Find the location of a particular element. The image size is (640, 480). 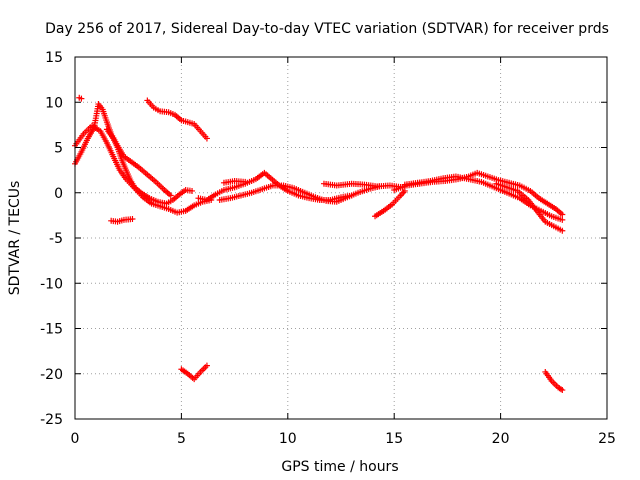

y-tick-label: -10 is located at coordinates (51, 284).